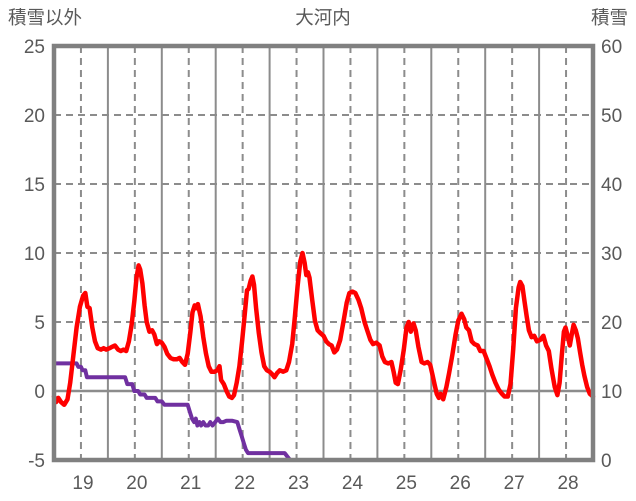 Image resolution: width=636 pixels, height=501 pixels. I want to click on x-axis-day-label: 28, so click(567, 483).